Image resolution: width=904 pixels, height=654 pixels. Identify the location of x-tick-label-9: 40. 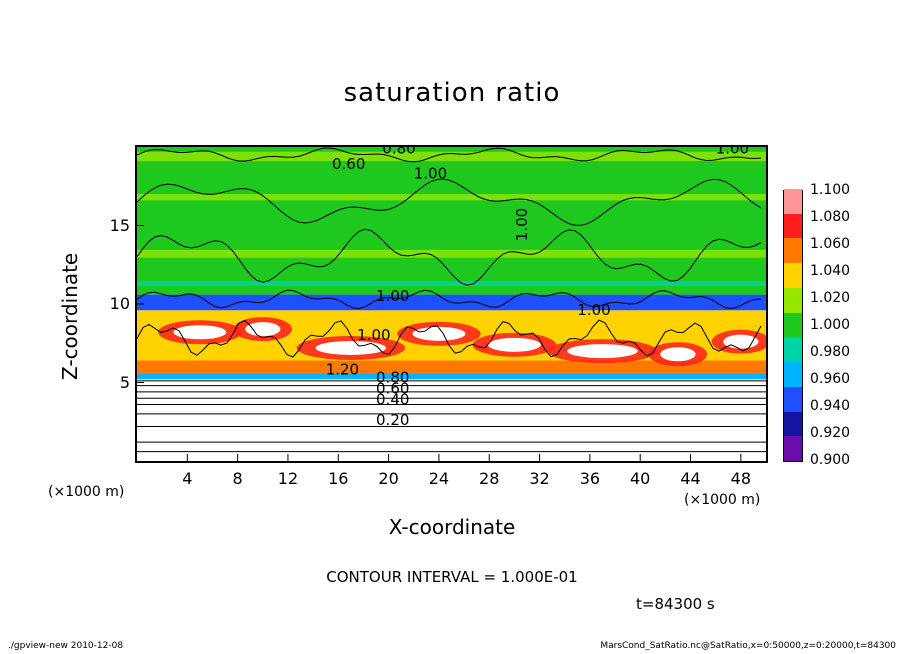
(640, 478).